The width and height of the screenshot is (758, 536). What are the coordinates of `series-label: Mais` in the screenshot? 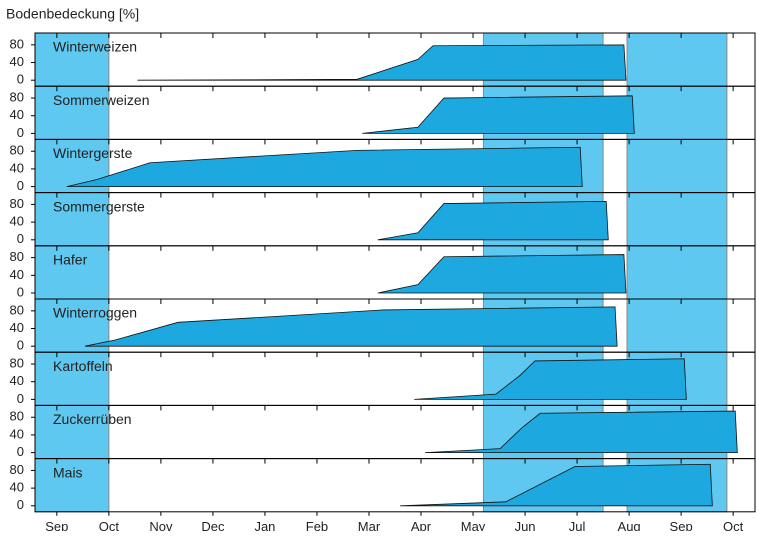 It's located at (68, 472).